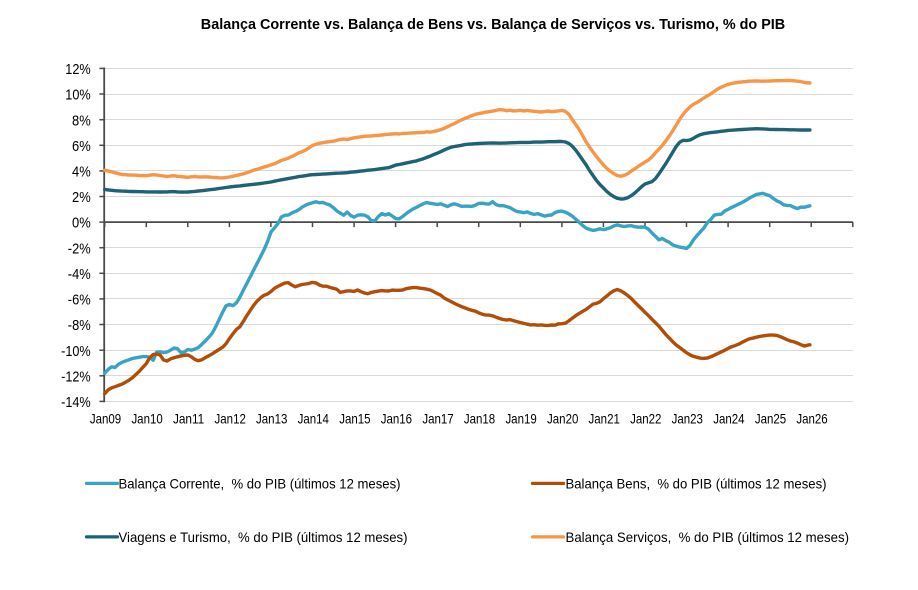 The image size is (918, 590). Describe the element at coordinates (771, 418) in the screenshot. I see `svg-text: Jan25` at that location.